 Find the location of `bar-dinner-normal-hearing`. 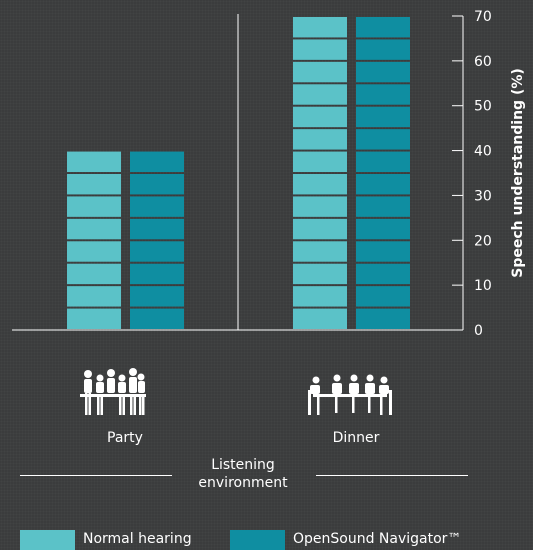

bar-dinner-normal-hearing is located at coordinates (320, 173).